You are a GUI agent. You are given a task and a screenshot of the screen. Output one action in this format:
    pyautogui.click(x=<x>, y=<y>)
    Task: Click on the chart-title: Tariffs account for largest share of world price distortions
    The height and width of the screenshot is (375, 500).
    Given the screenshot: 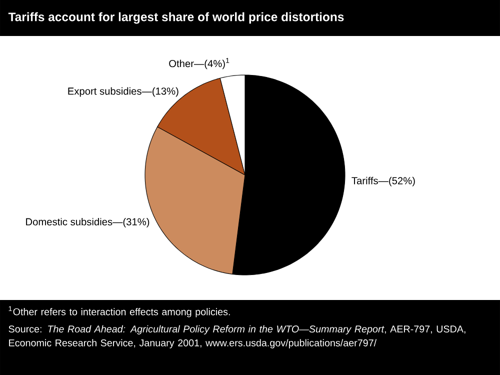 What is the action you would take?
    pyautogui.click(x=176, y=18)
    